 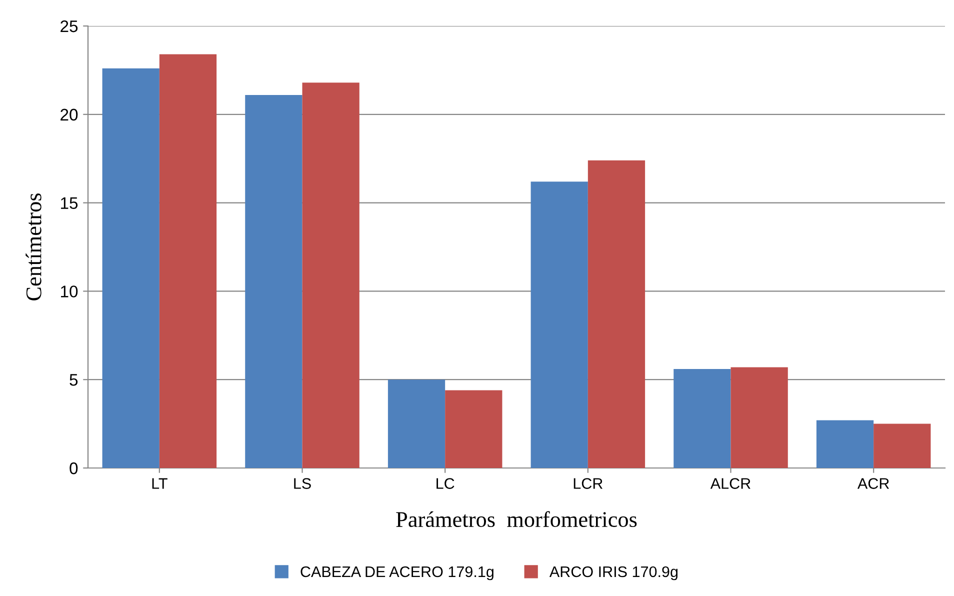 I want to click on x-tick-label: LT, so click(x=160, y=483).